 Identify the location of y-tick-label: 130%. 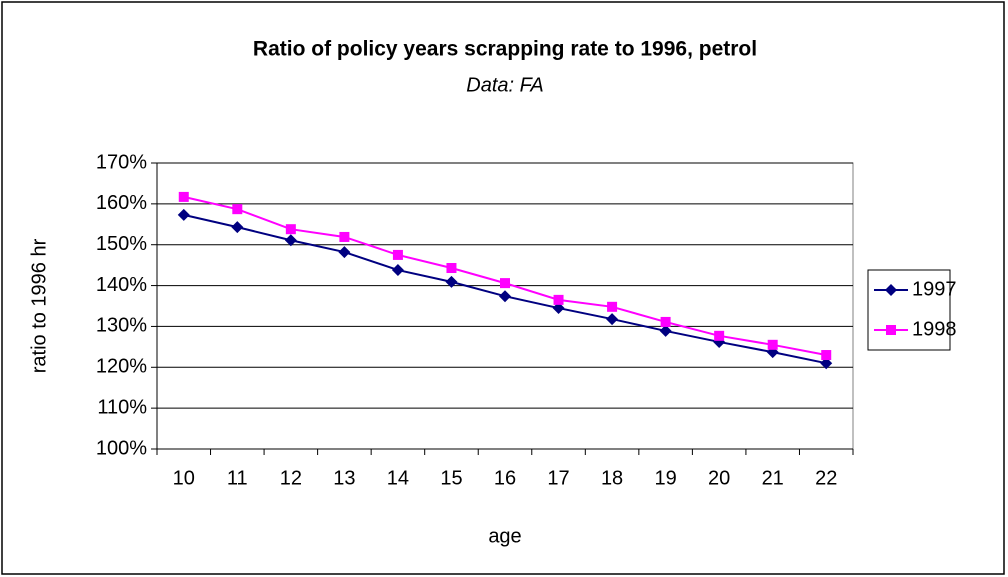
(121, 326).